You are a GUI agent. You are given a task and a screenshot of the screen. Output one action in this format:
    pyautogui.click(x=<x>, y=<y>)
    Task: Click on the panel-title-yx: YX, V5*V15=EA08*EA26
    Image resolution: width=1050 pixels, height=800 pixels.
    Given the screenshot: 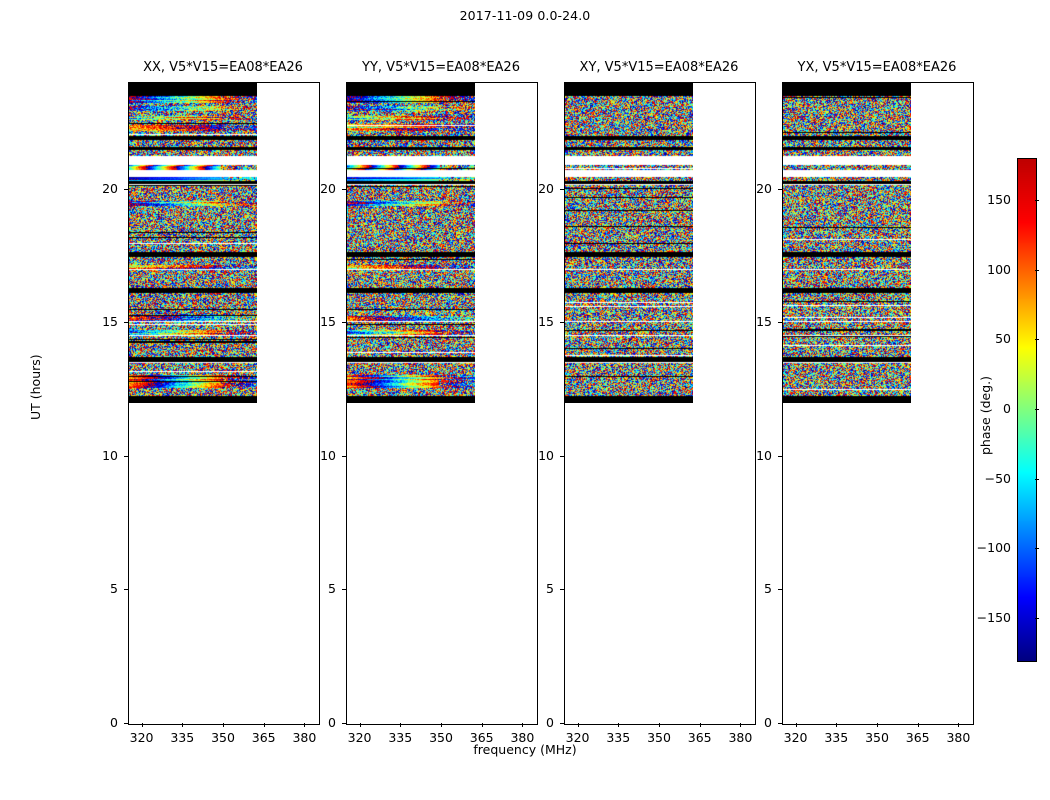 What is the action you would take?
    pyautogui.click(x=877, y=67)
    